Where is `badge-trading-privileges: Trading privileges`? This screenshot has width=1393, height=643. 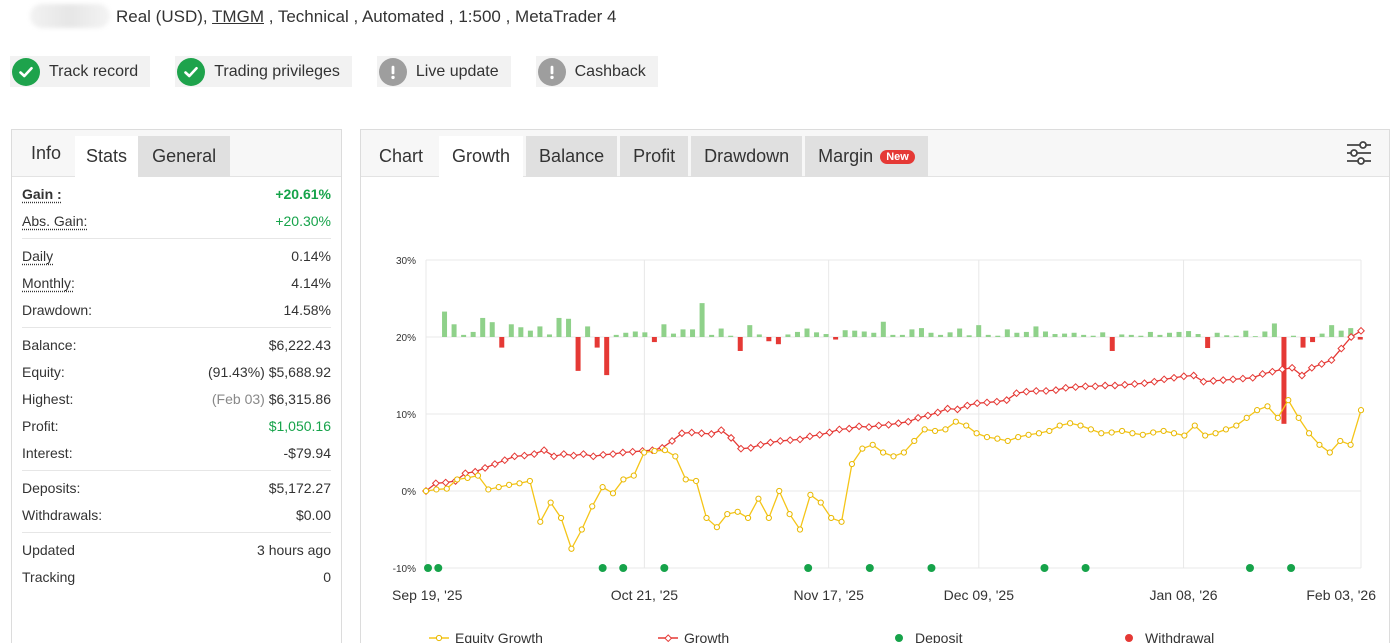 badge-trading-privileges: Trading privileges is located at coordinates (263, 71).